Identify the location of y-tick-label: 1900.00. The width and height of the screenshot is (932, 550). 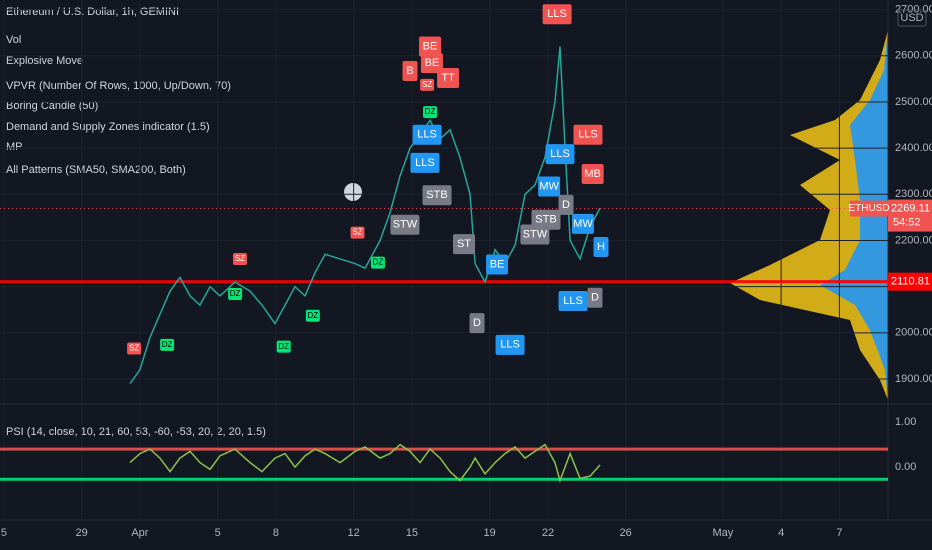
(913, 379).